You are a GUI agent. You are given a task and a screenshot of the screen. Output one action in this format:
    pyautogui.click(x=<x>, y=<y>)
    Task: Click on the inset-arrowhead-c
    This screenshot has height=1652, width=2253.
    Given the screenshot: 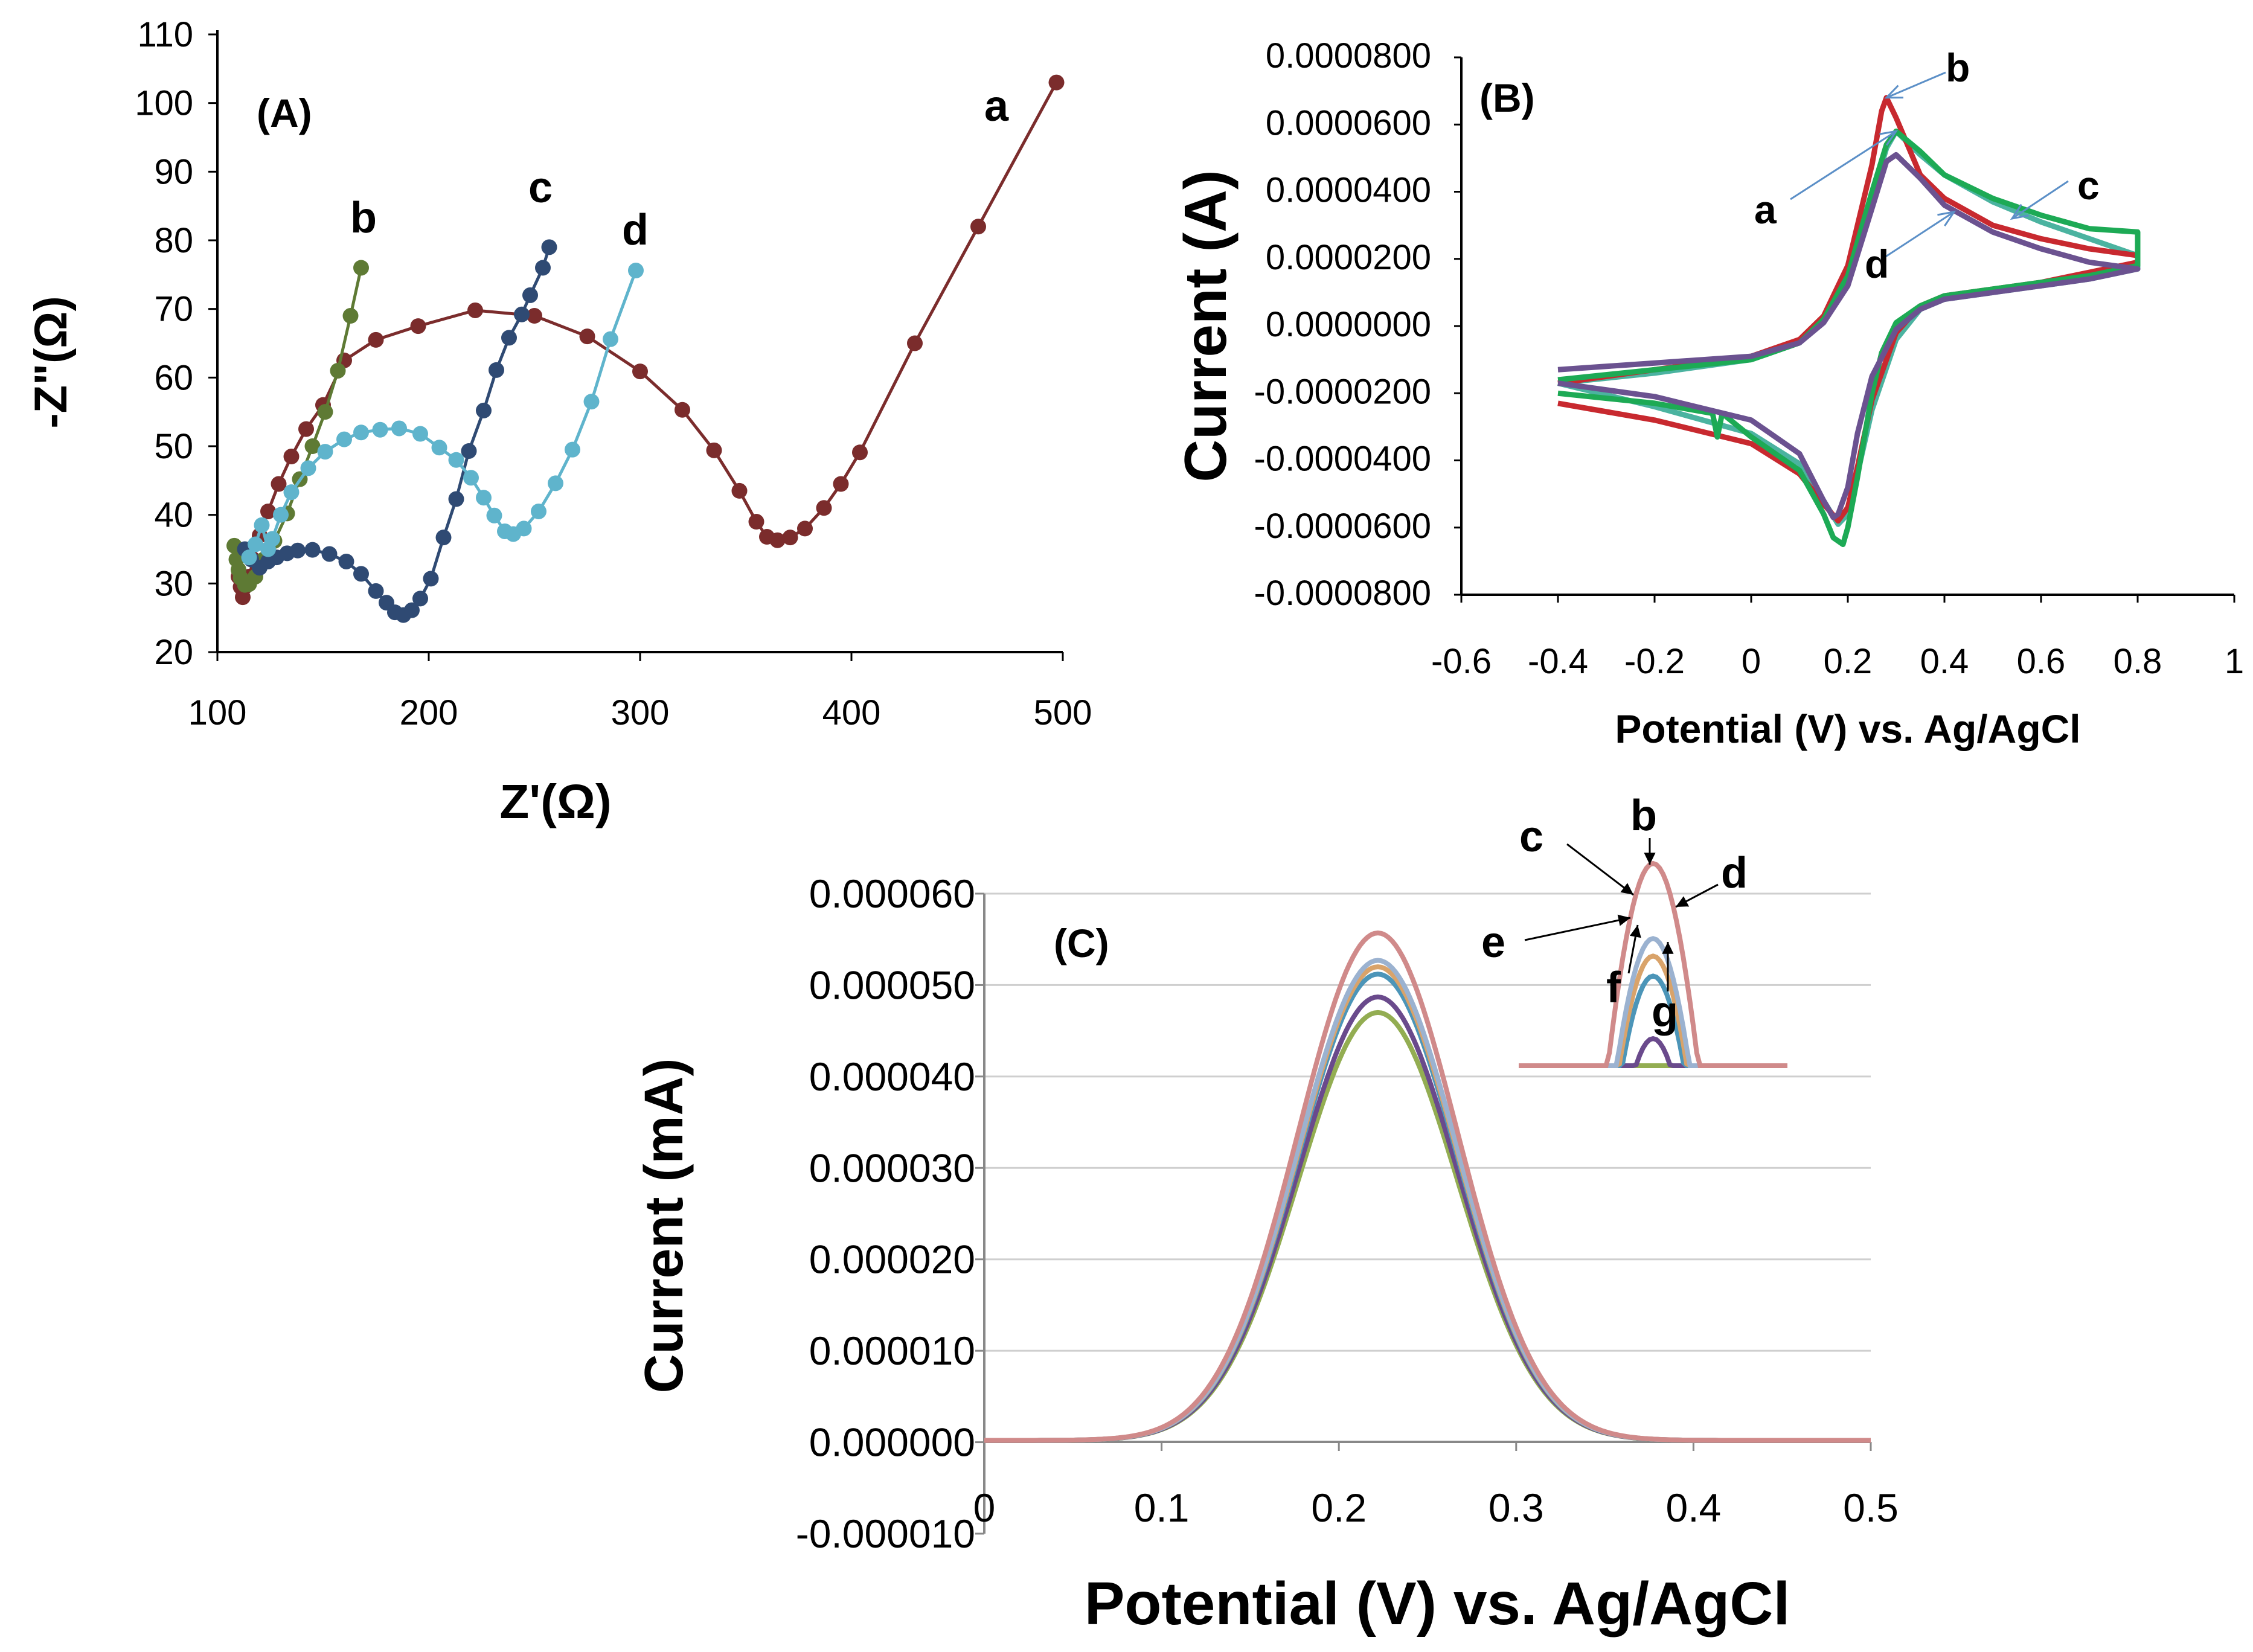 What is the action you would take?
    pyautogui.click(x=1626, y=889)
    